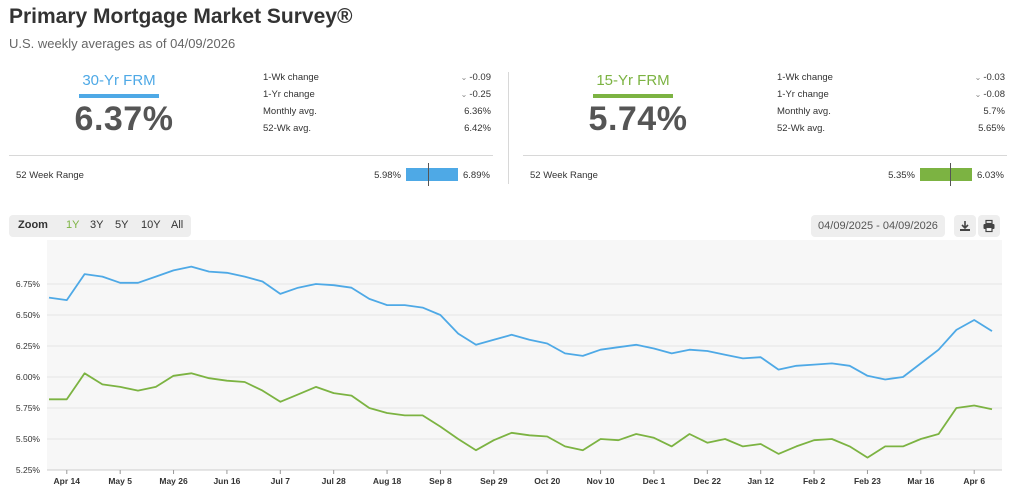 The height and width of the screenshot is (497, 1024). I want to click on frm30-stat-number: -0.25, so click(480, 94).